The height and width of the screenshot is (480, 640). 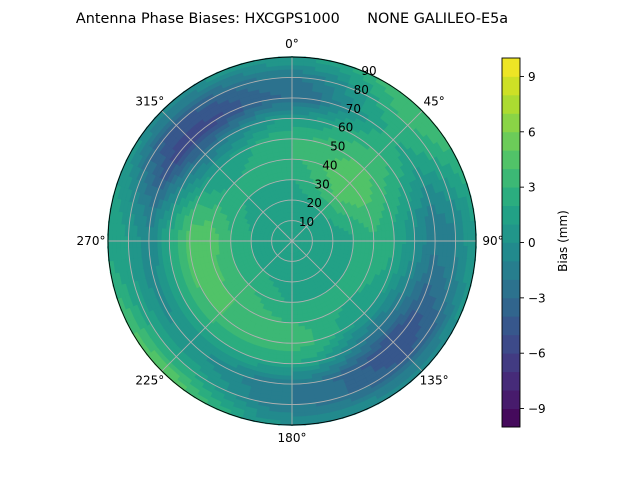 I want to click on angular-tick-label: 315°, so click(x=149, y=102).